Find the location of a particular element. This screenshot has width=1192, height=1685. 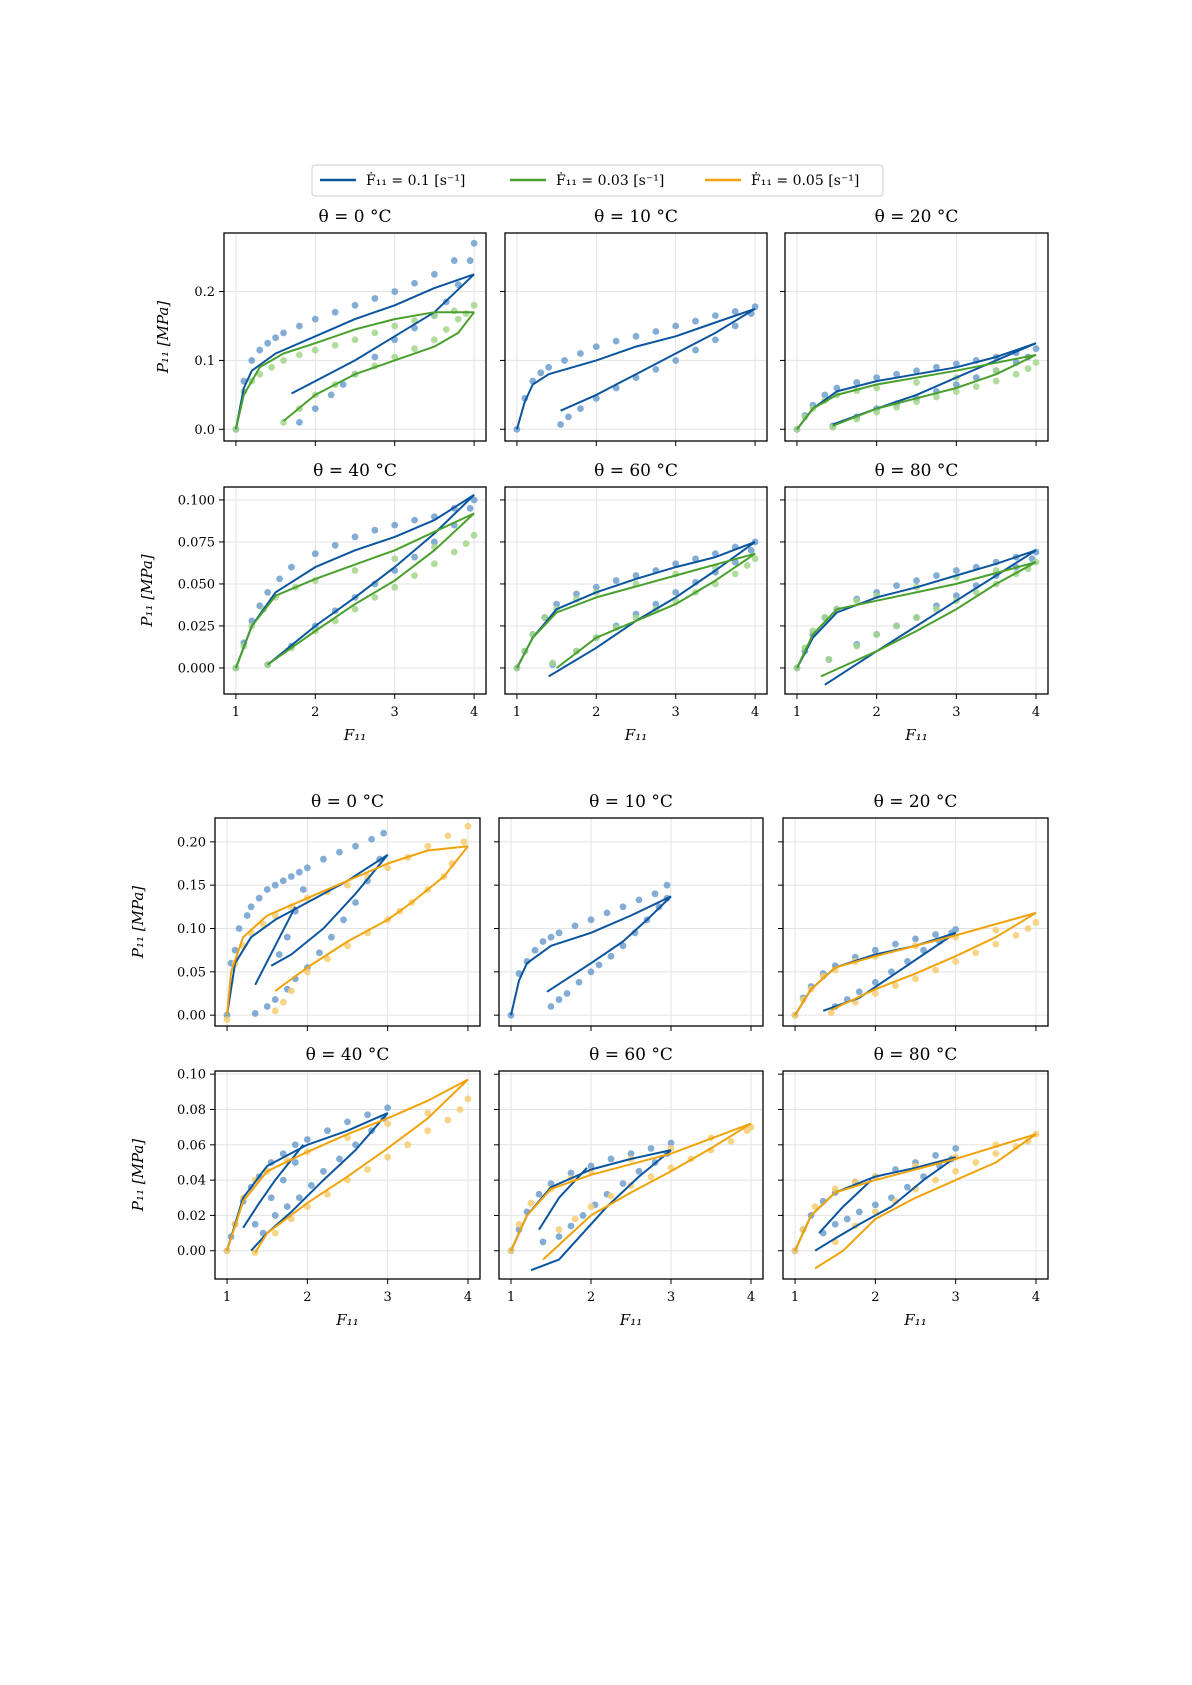

y-tick-label: 0.04 is located at coordinates (191, 1181).